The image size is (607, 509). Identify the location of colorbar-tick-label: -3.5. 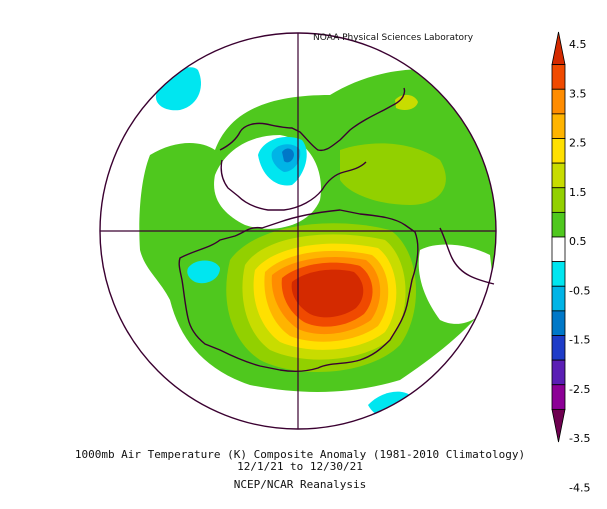
(579, 438).